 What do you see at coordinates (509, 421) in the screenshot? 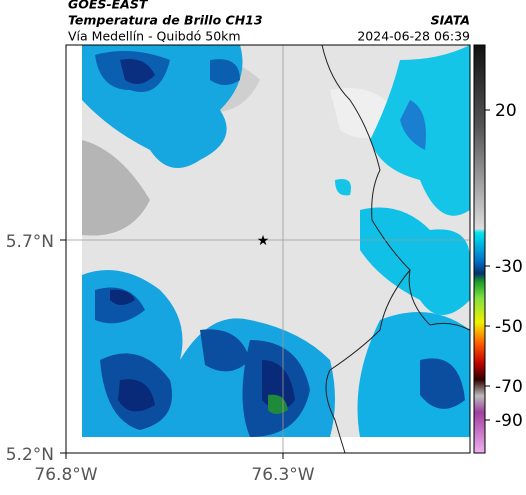
I see `colorbar-label: -90` at bounding box center [509, 421].